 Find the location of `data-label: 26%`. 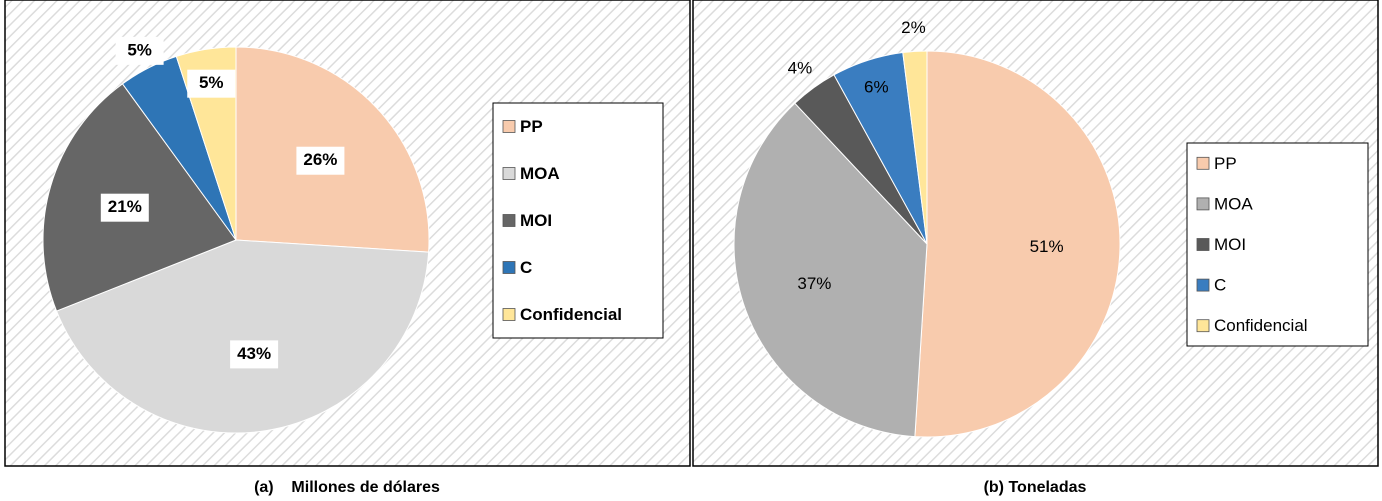

data-label: 26% is located at coordinates (320, 159).